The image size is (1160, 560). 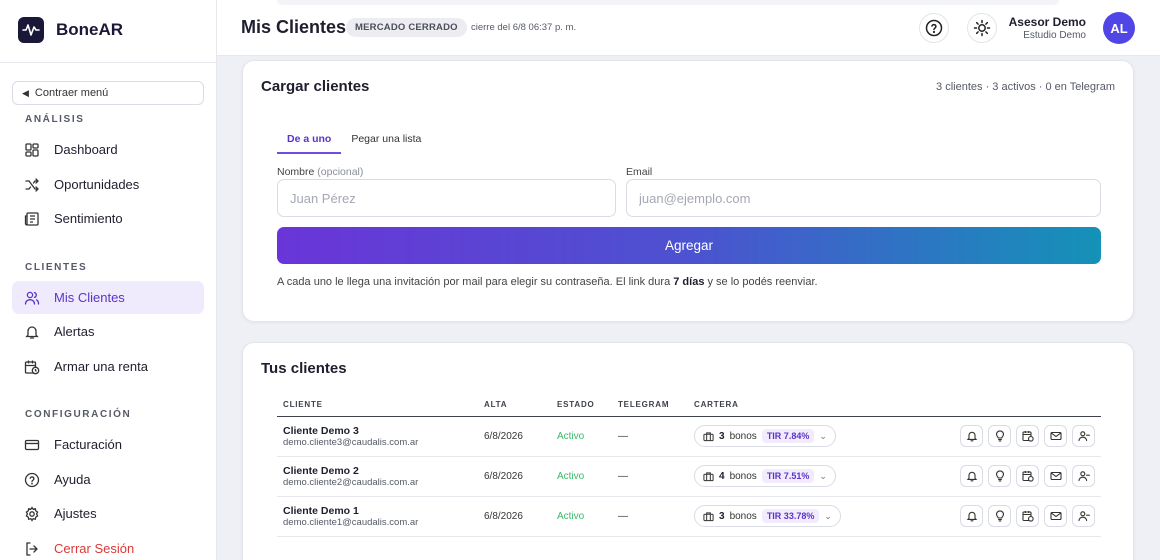 I want to click on column-header-cliente: CLIENTE, so click(x=377, y=407).